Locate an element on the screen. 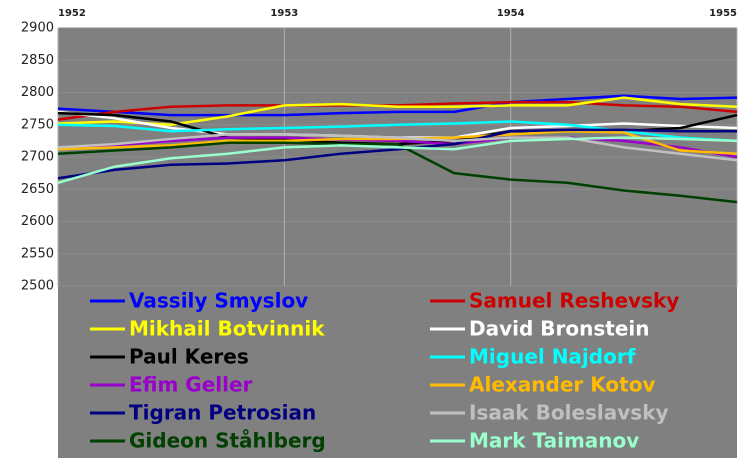  legend-label: Isaak Boleslavsky is located at coordinates (569, 413).